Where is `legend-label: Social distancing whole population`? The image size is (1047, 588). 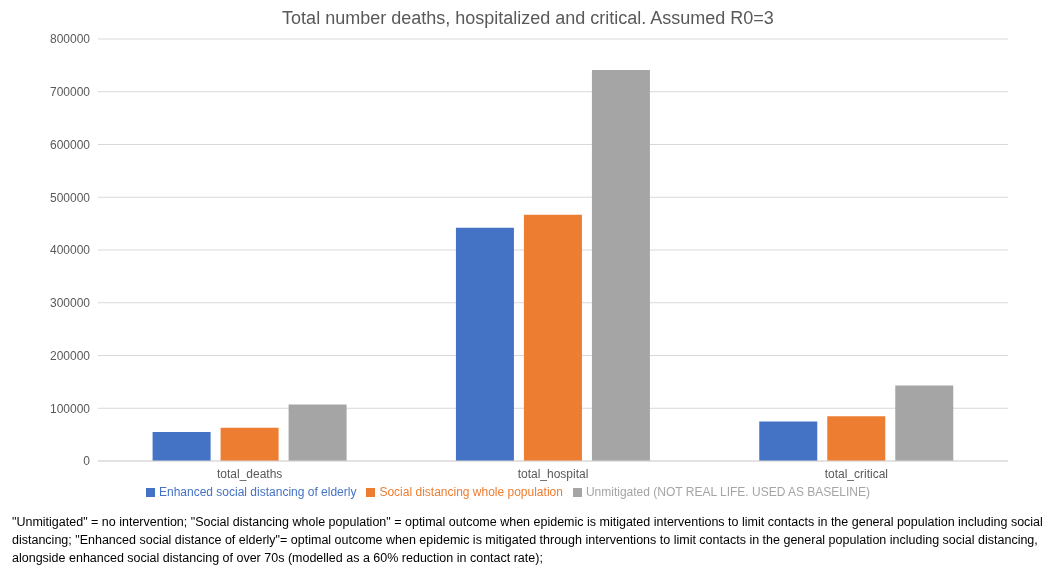 legend-label: Social distancing whole population is located at coordinates (471, 492).